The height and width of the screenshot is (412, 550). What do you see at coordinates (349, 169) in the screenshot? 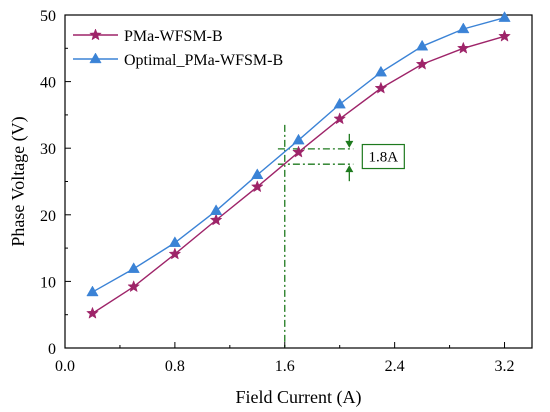
I see `gap-arrowhead-bottom` at bounding box center [349, 169].